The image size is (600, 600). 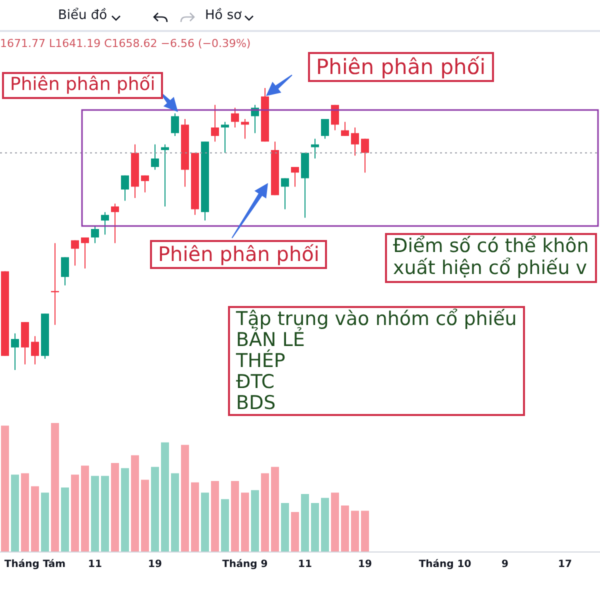 What do you see at coordinates (505, 564) in the screenshot?
I see `x-tick-label: 9` at bounding box center [505, 564].